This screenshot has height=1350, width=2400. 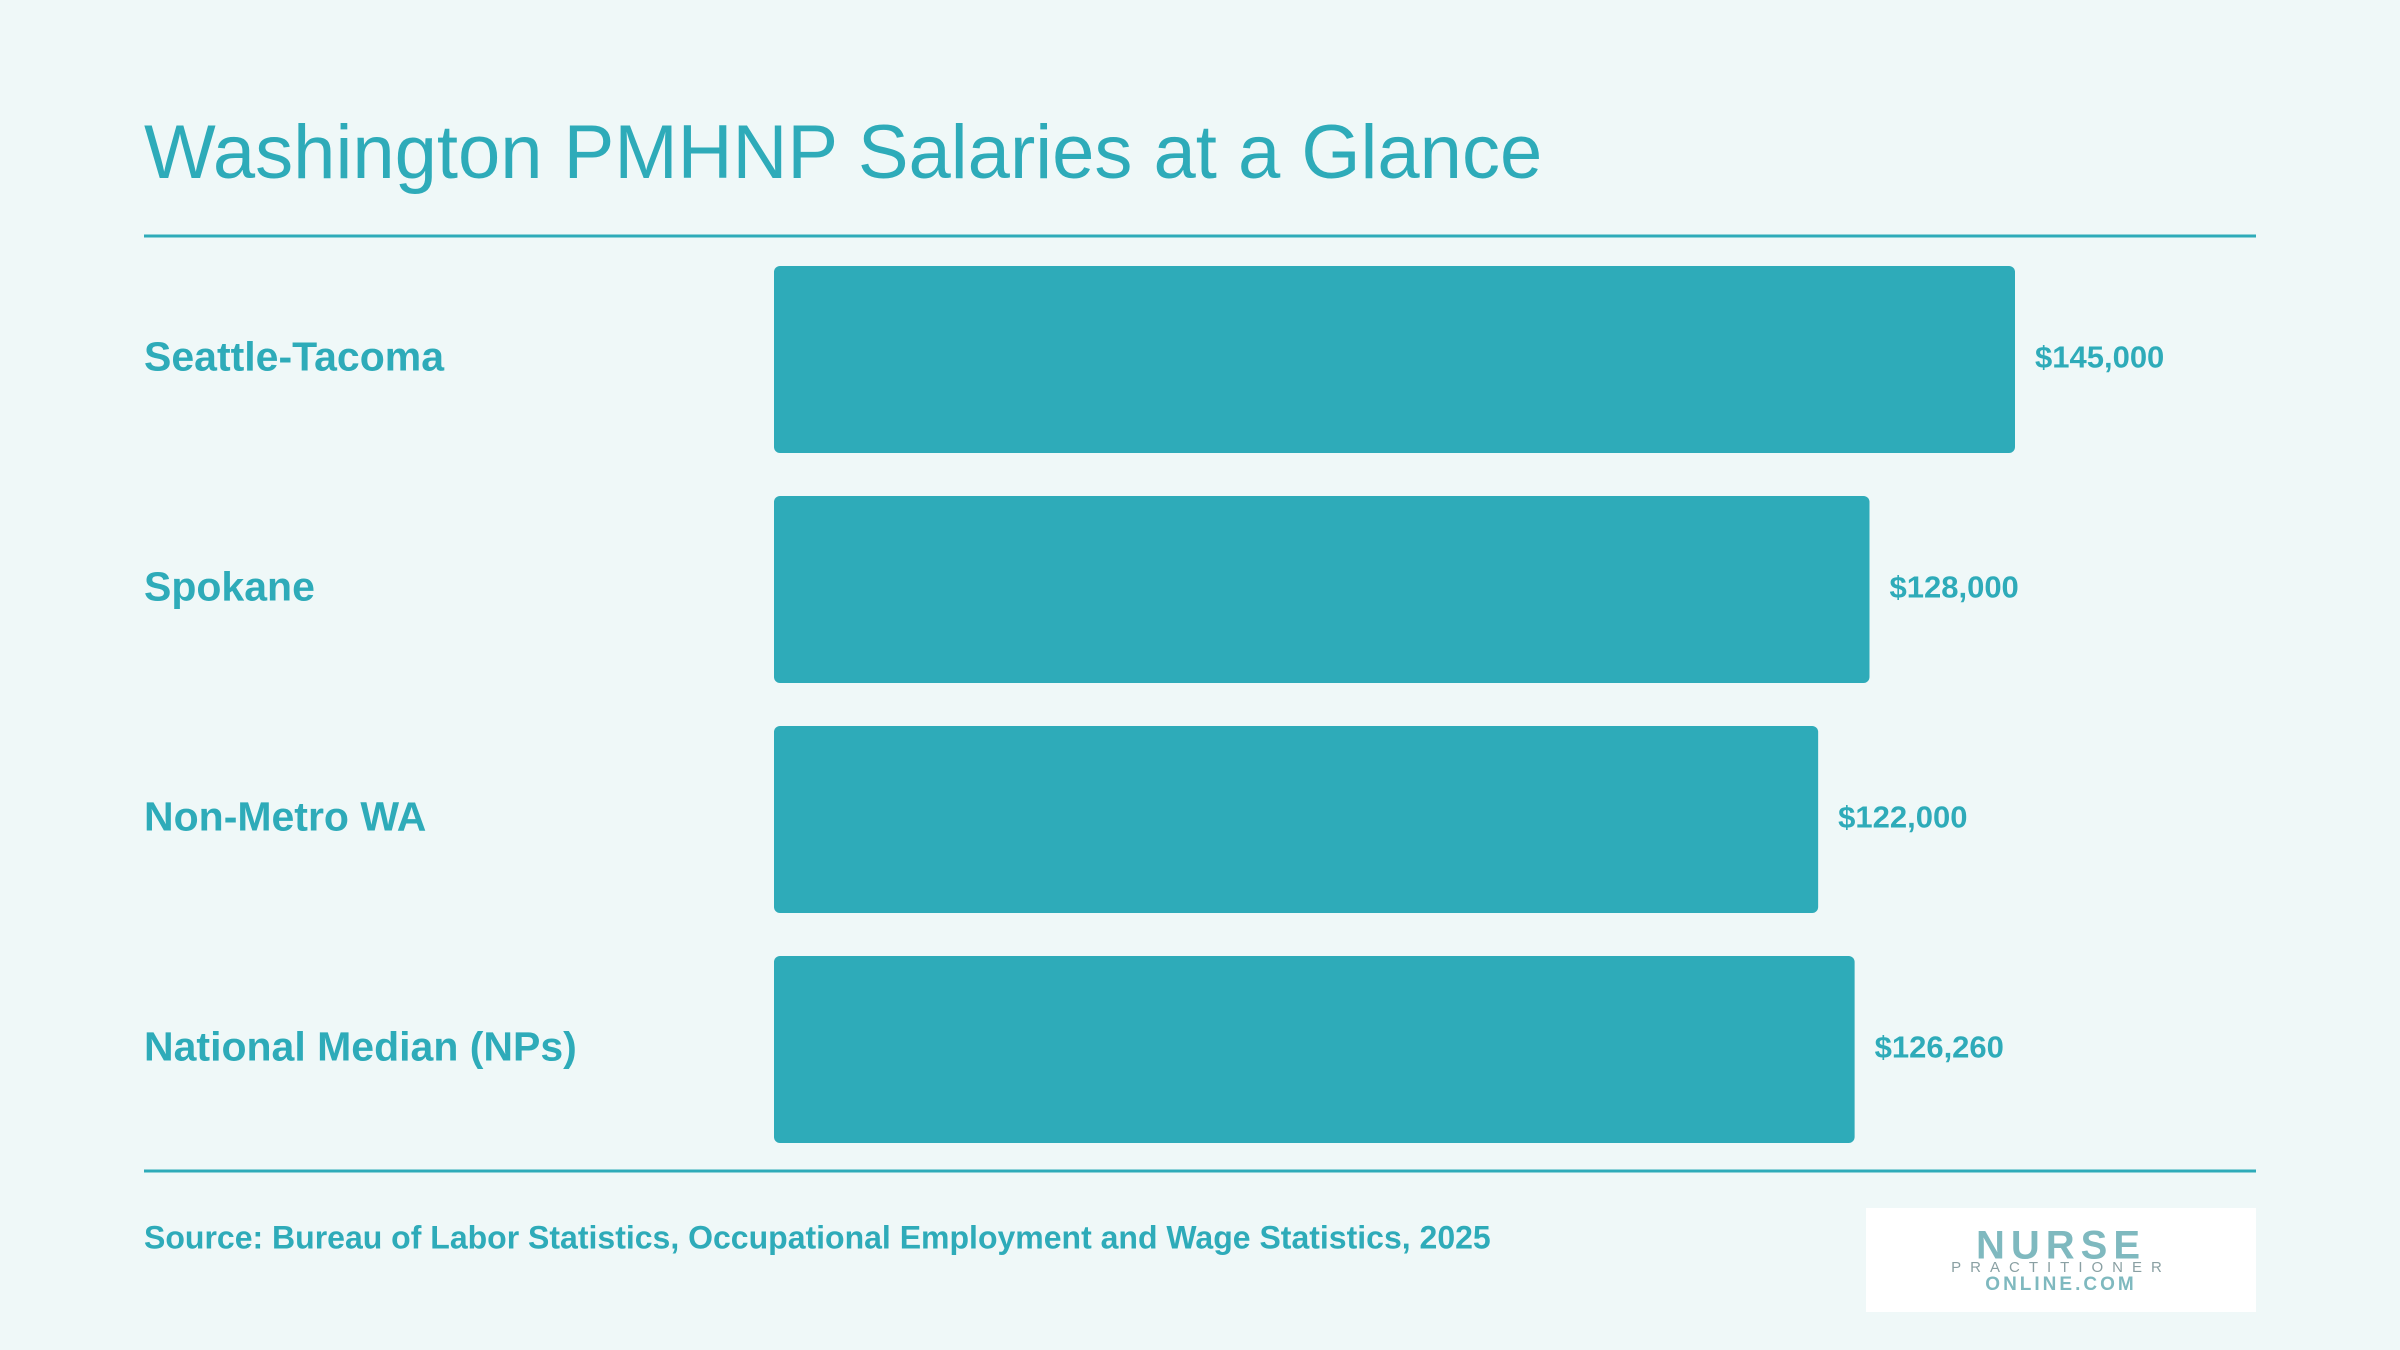 I want to click on category-label: Spokane, so click(x=229, y=586).